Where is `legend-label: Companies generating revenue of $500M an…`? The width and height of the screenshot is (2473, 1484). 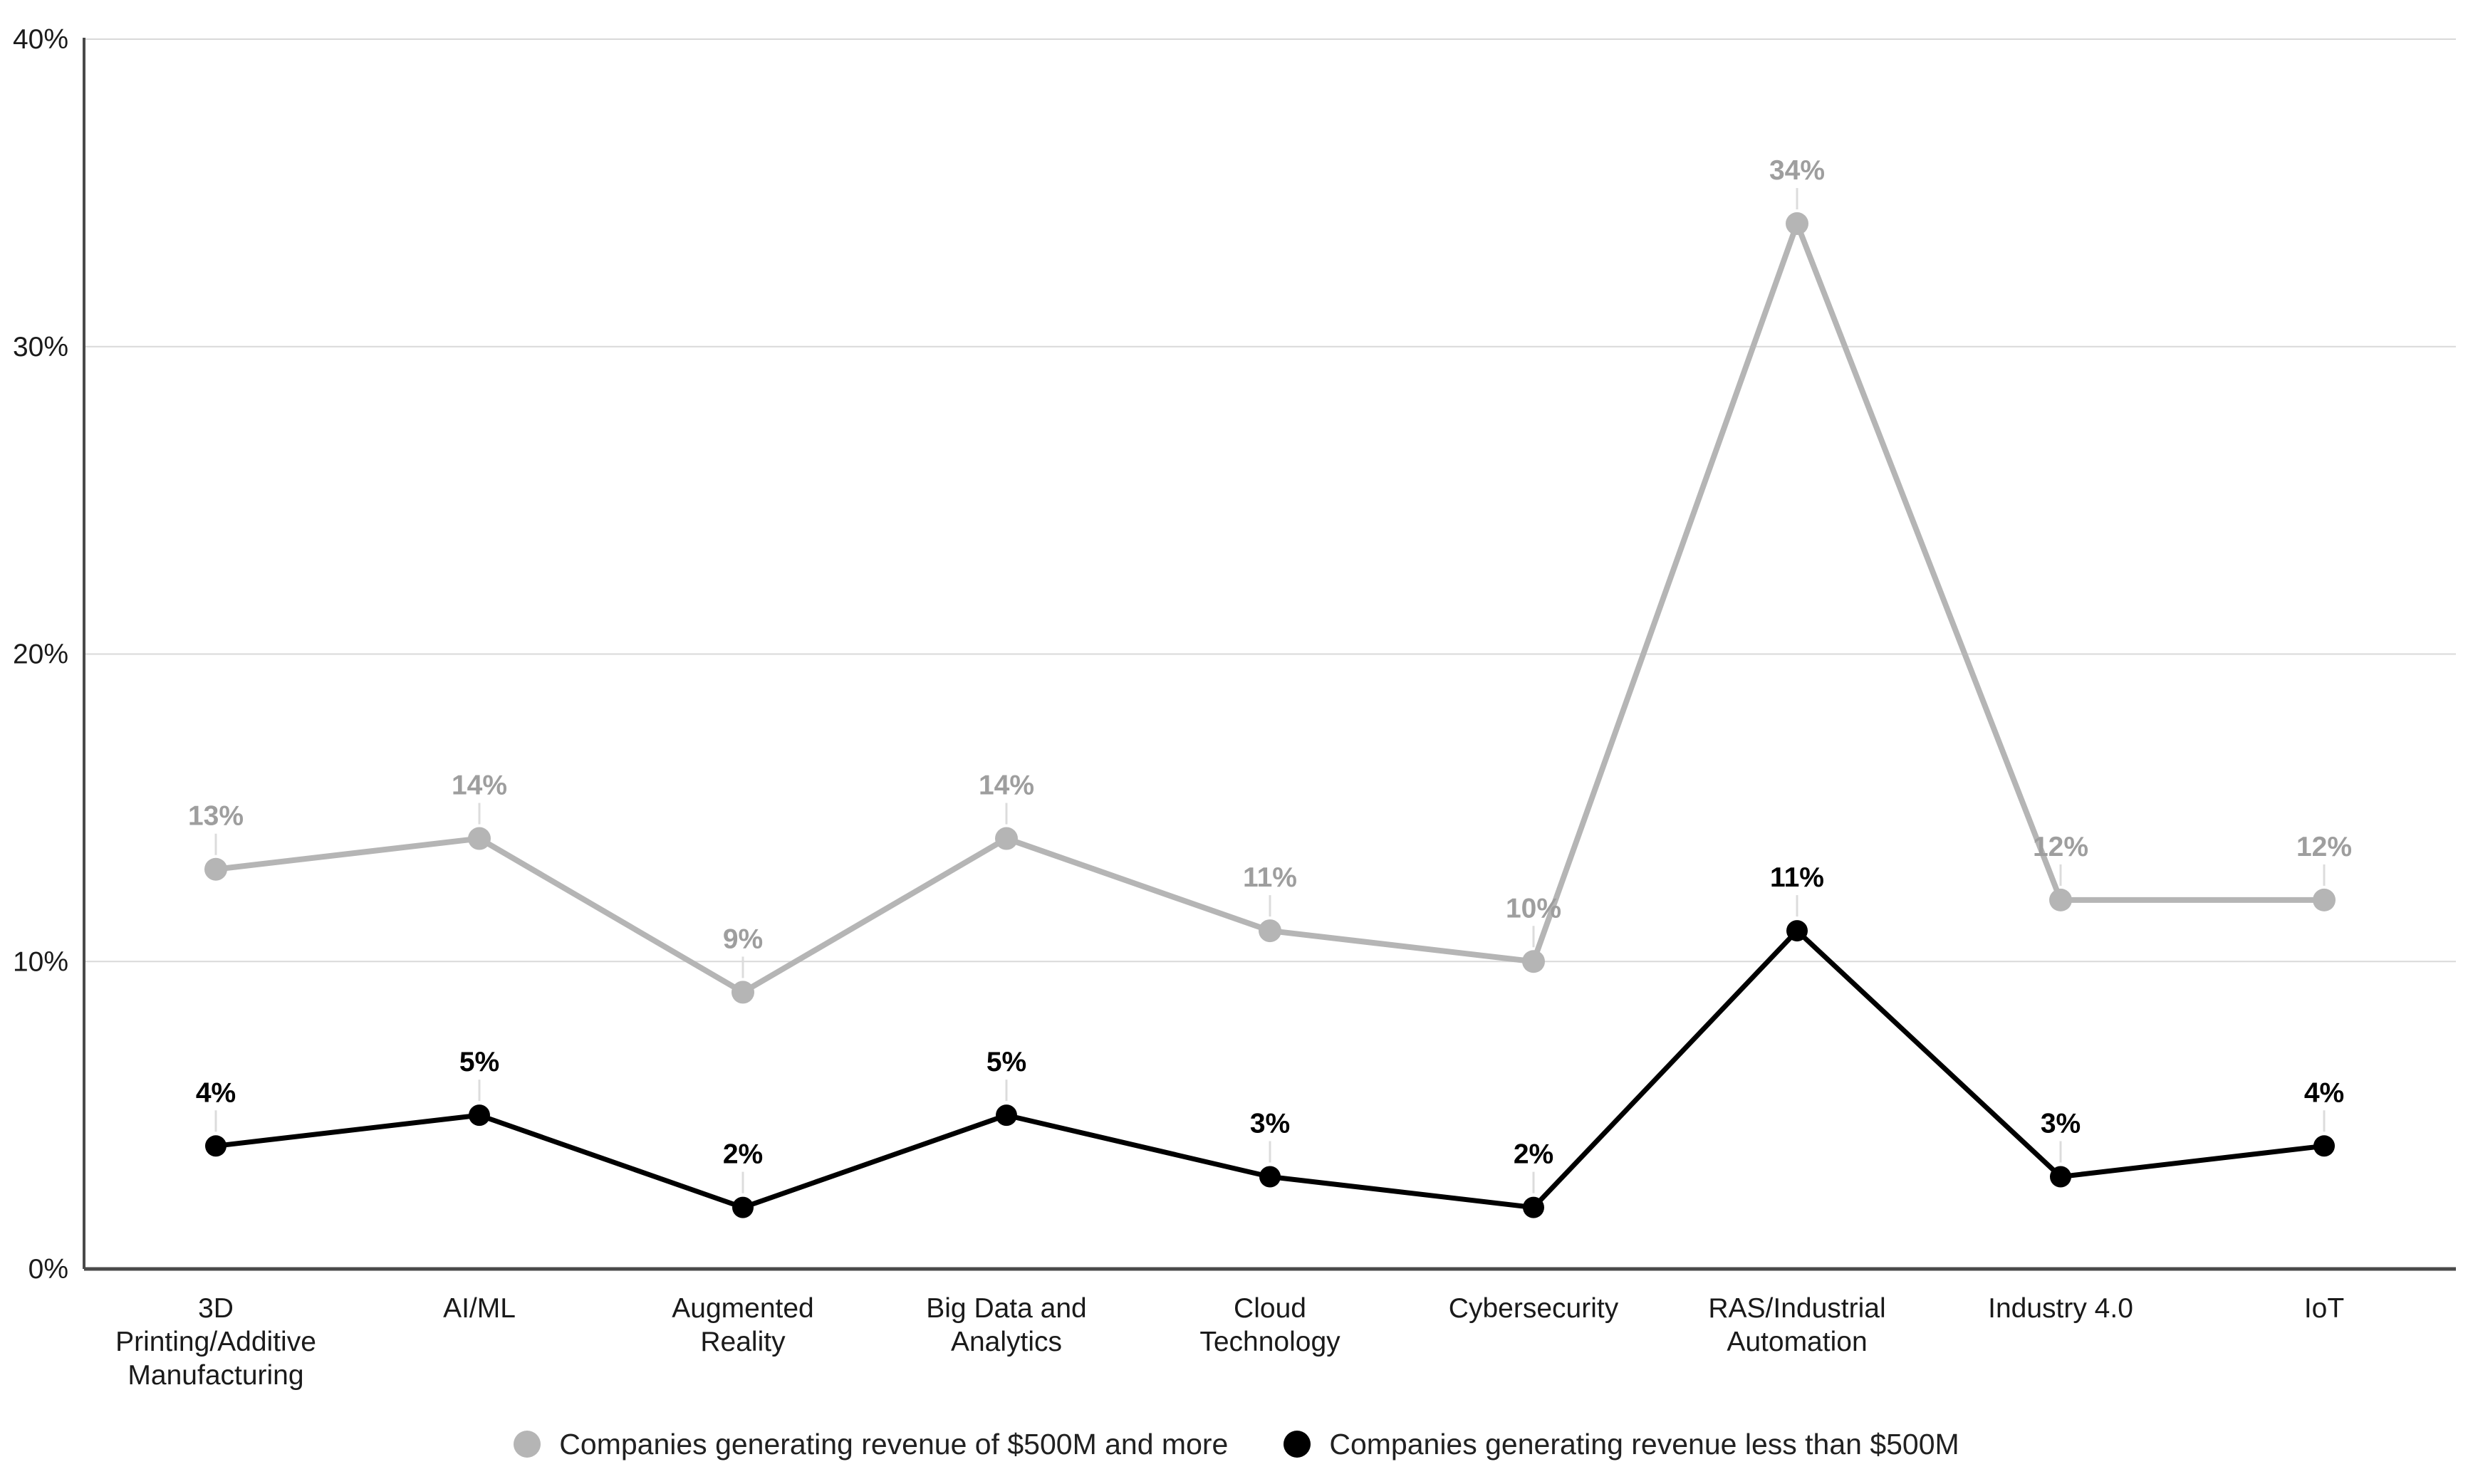
legend-label: Companies generating revenue of $500M an… is located at coordinates (894, 1444).